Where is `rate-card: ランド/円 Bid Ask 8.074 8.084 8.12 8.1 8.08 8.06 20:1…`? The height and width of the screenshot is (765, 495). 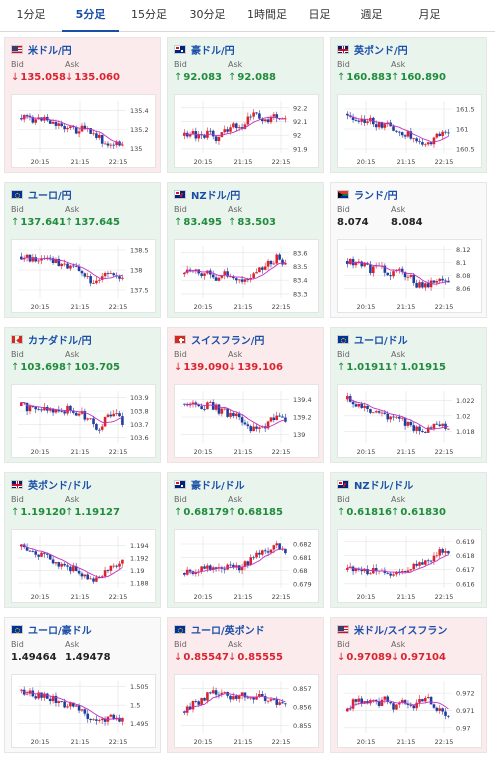
rate-card: ランド/円 Bid Ask 8.074 8.084 8.12 8.1 8.08 8.06 20:1… is located at coordinates (408, 250).